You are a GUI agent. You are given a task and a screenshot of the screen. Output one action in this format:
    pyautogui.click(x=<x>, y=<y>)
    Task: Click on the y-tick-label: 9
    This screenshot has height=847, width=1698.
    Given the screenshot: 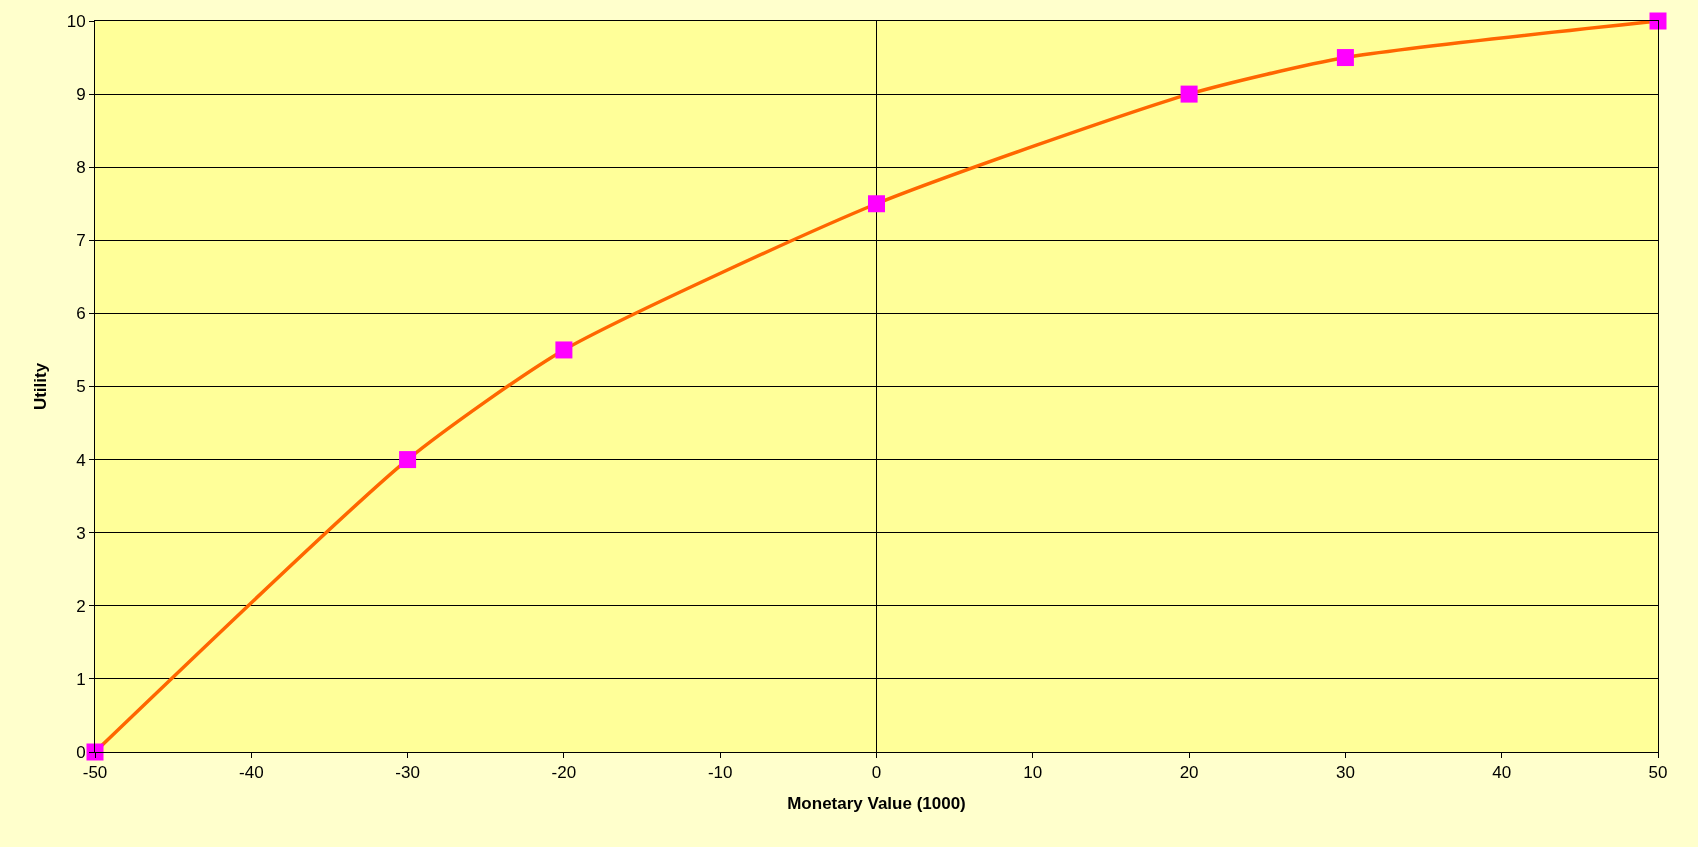 What is the action you would take?
    pyautogui.click(x=81, y=95)
    